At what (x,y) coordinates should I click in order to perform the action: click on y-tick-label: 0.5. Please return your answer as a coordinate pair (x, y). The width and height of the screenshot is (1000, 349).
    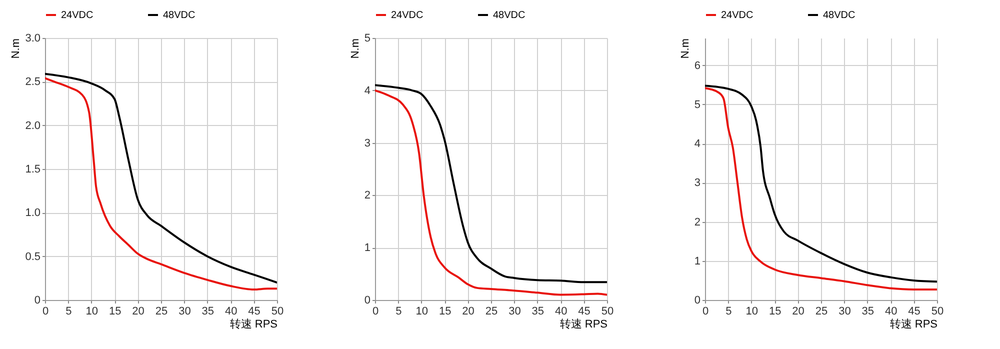
    Looking at the image, I should click on (32, 256).